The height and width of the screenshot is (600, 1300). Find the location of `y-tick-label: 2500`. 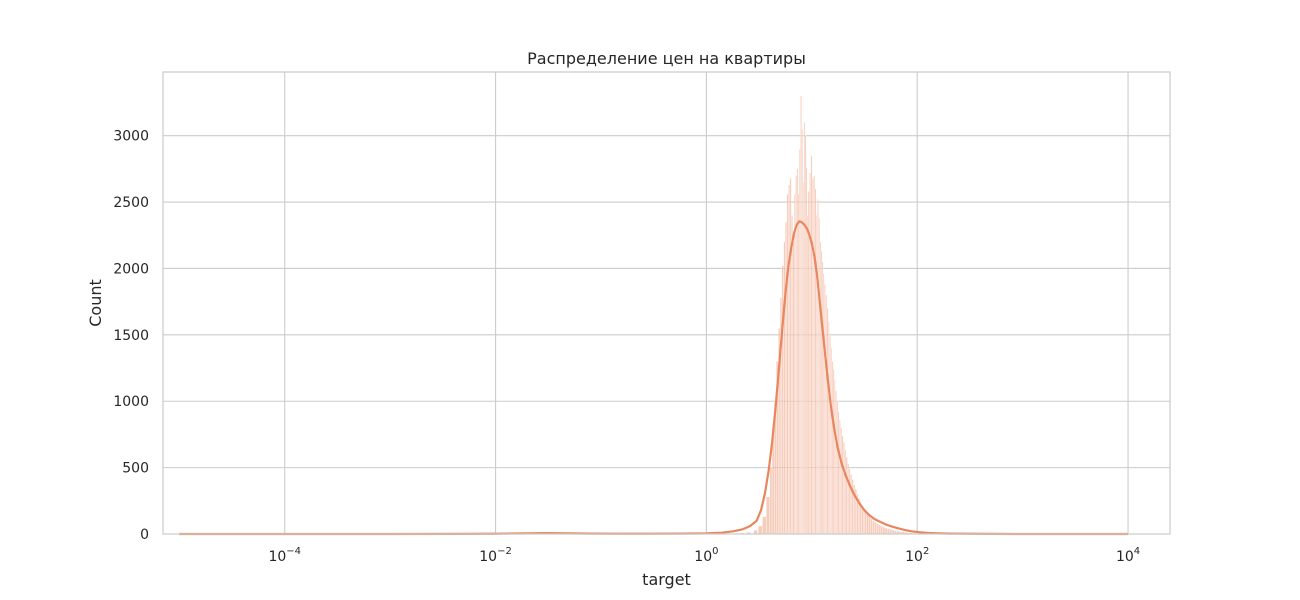

y-tick-label: 2500 is located at coordinates (131, 203).